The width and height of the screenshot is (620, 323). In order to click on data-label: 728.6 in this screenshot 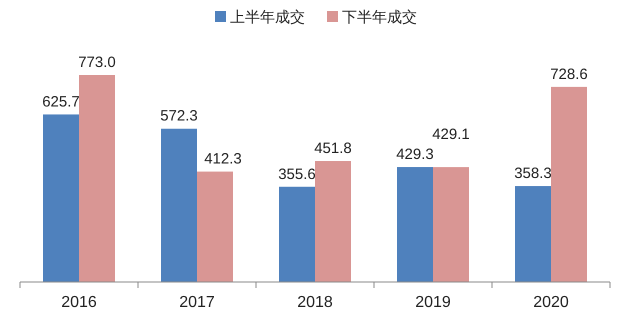, I will do `click(569, 74)`.